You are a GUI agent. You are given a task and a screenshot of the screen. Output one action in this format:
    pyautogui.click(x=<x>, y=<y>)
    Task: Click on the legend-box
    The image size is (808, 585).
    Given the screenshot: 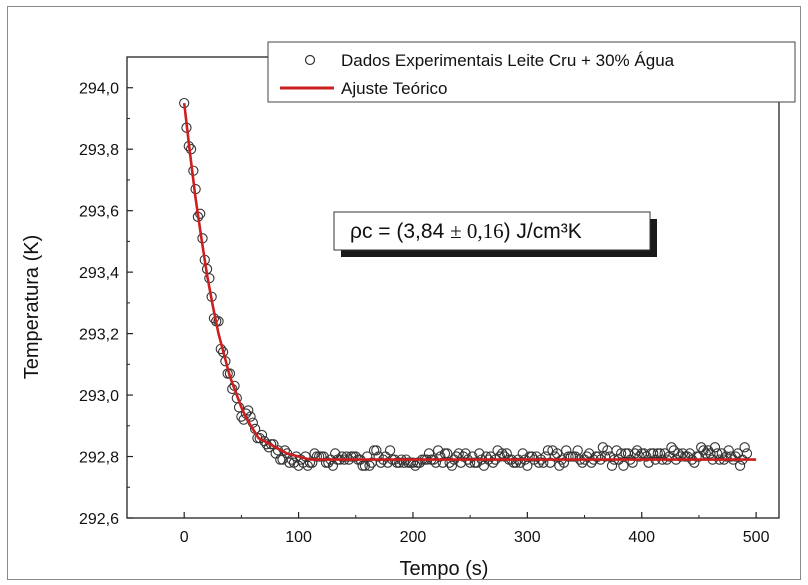 What is the action you would take?
    pyautogui.click(x=531, y=72)
    